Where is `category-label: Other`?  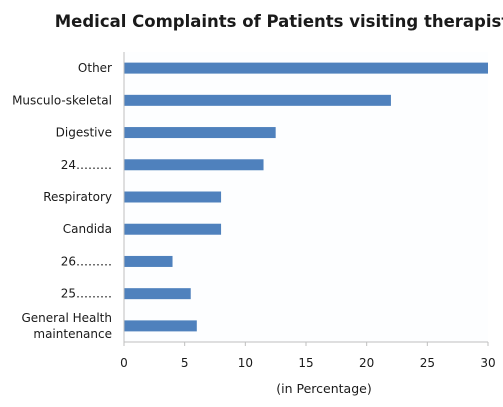
category-label: Other is located at coordinates (95, 68).